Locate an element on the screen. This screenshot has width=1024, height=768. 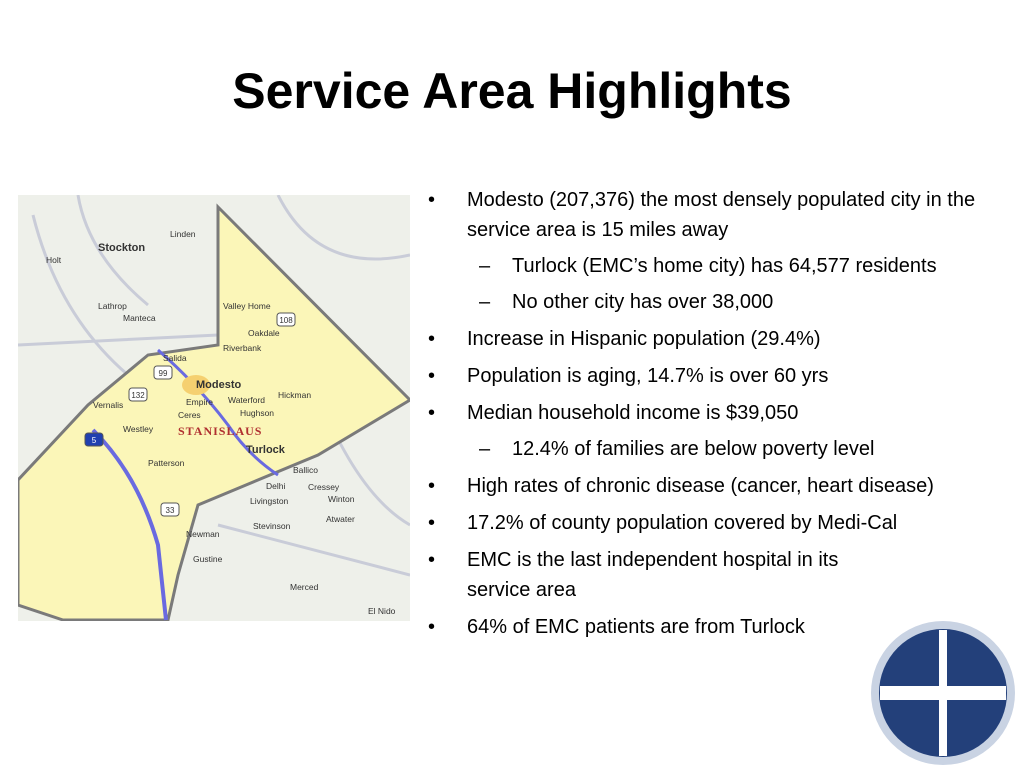
modesto-urban is located at coordinates (196, 385).